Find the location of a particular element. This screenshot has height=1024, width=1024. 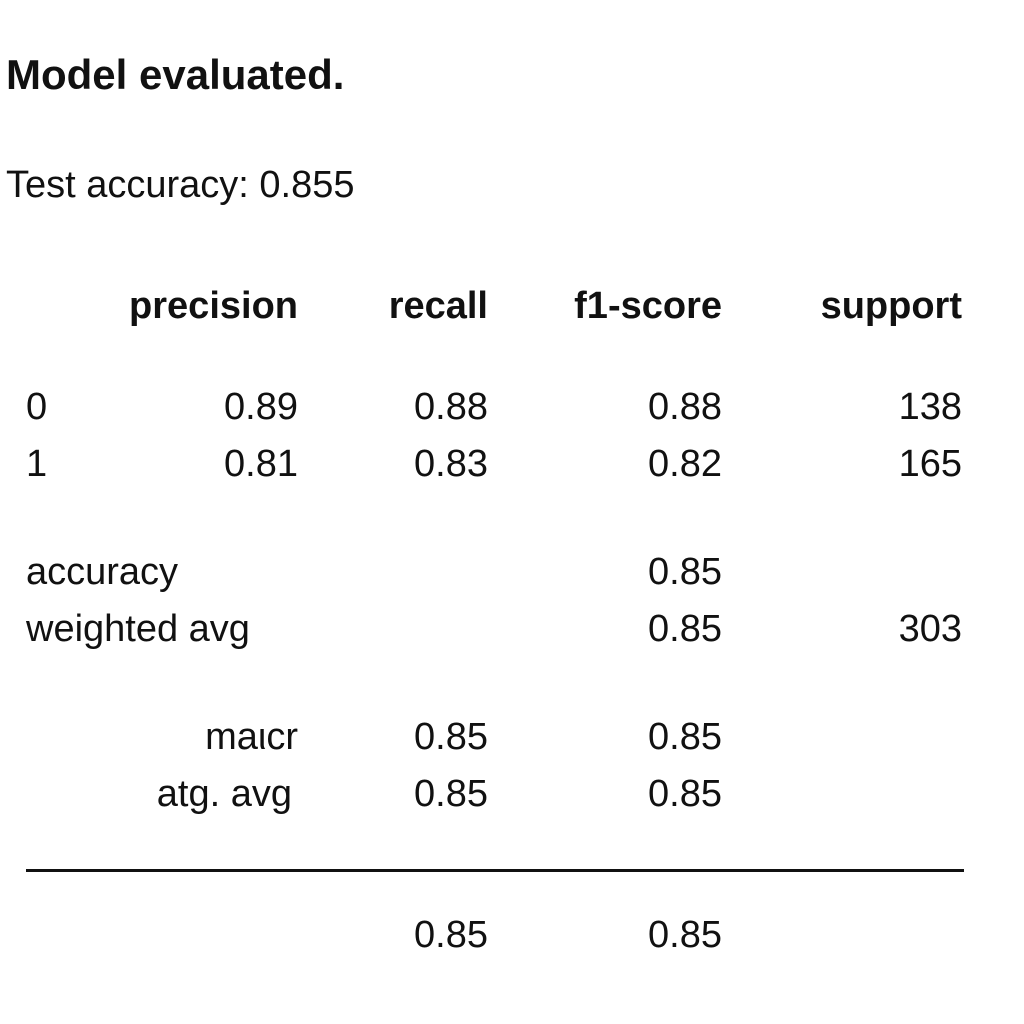

row-label-macro: maιcr is located at coordinates (251, 737).